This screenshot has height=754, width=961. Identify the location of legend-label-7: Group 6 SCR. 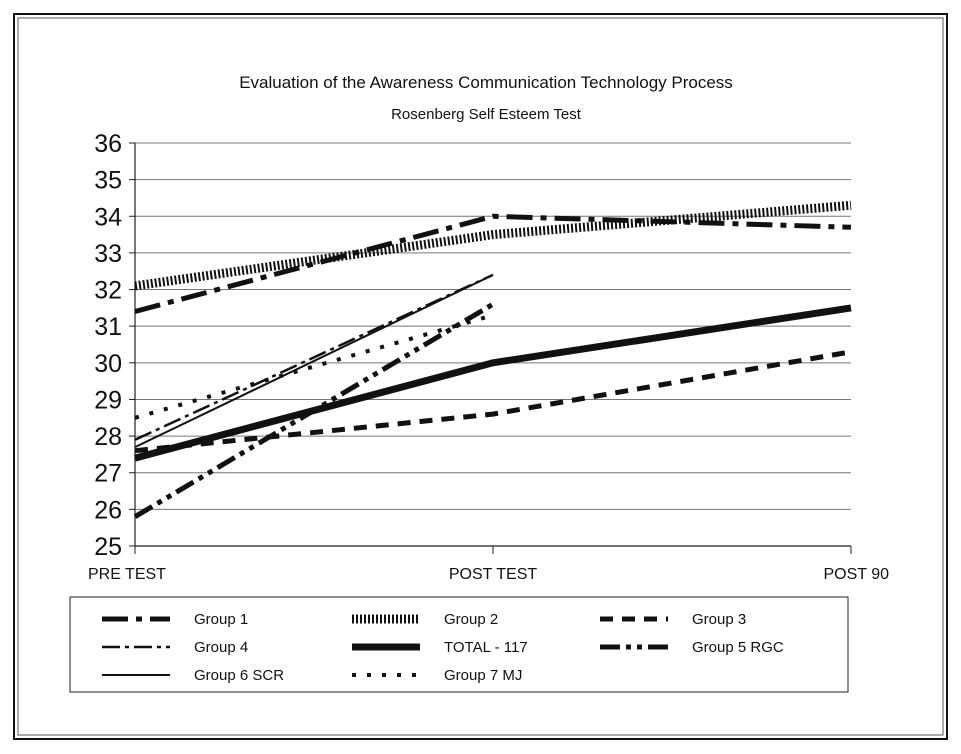
(239, 675).